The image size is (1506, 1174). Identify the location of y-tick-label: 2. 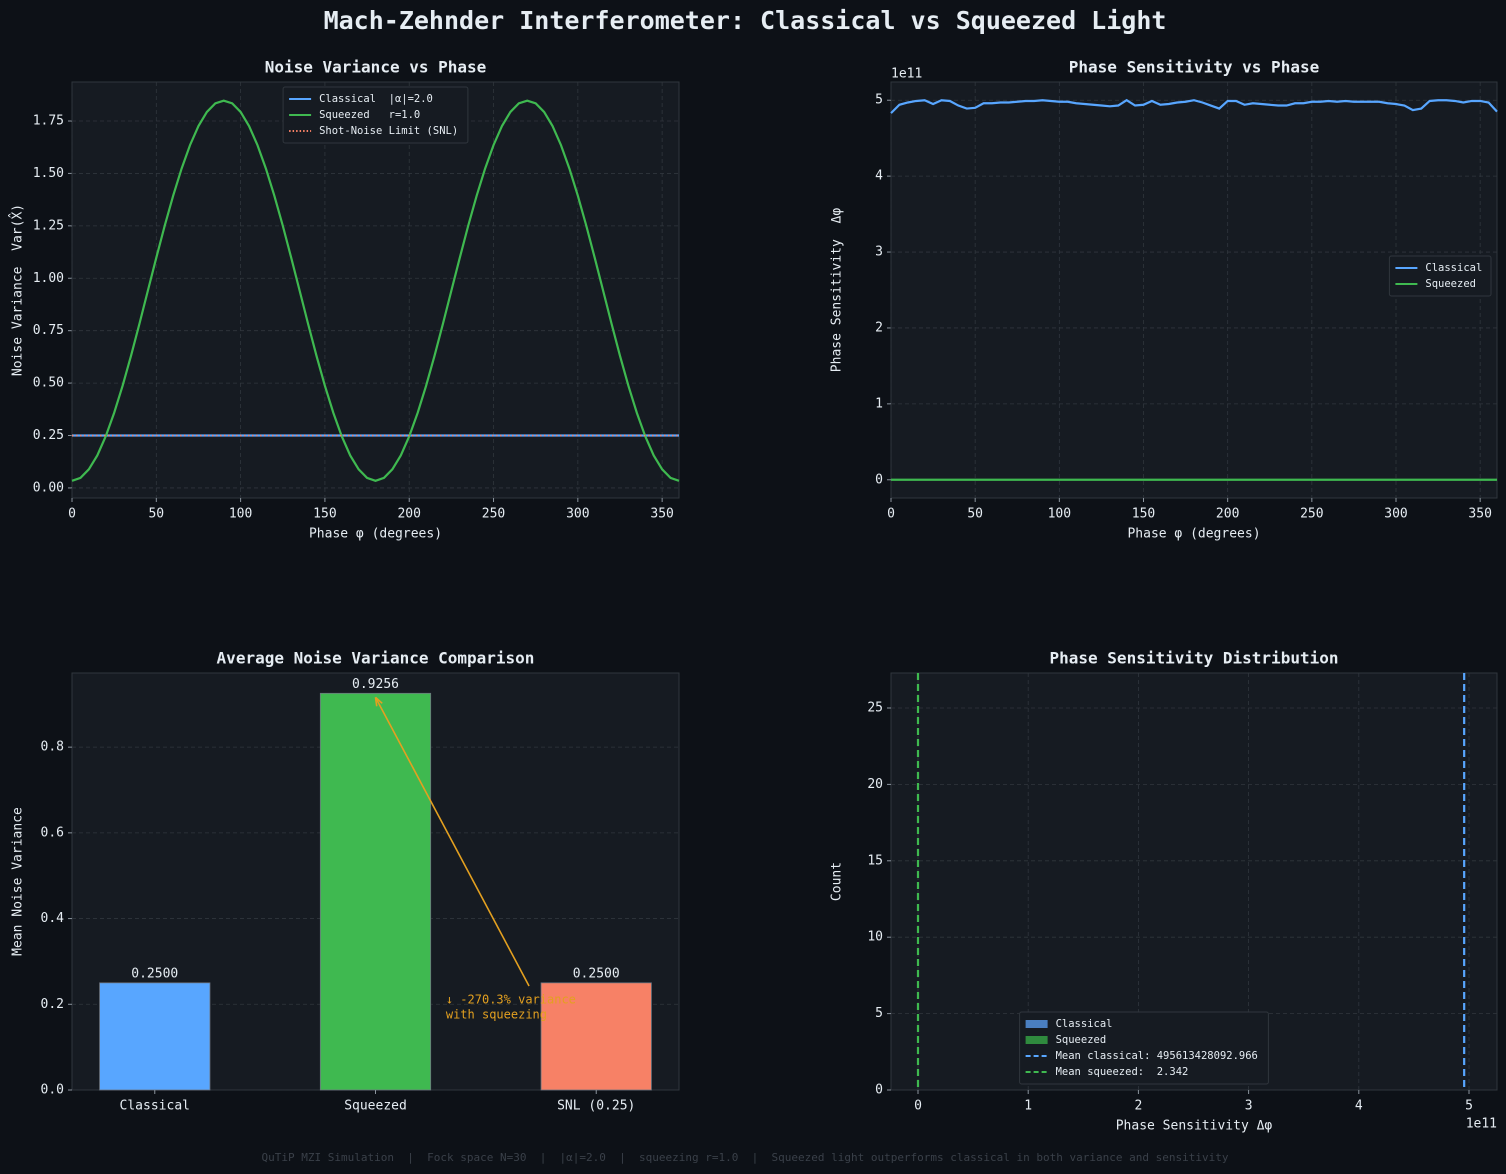
(879, 327).